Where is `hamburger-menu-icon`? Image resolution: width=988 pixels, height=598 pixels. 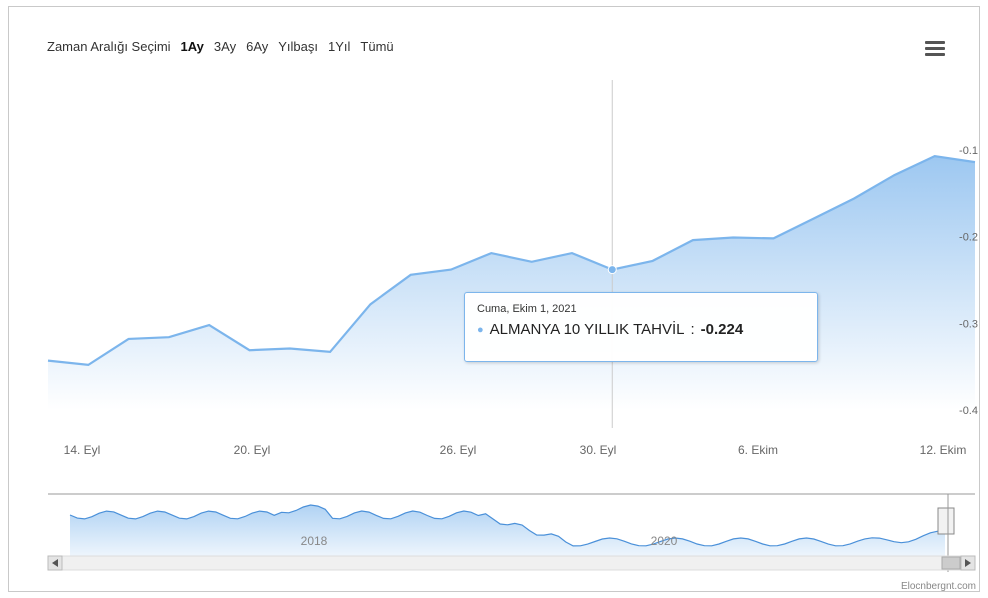 hamburger-menu-icon is located at coordinates (935, 48).